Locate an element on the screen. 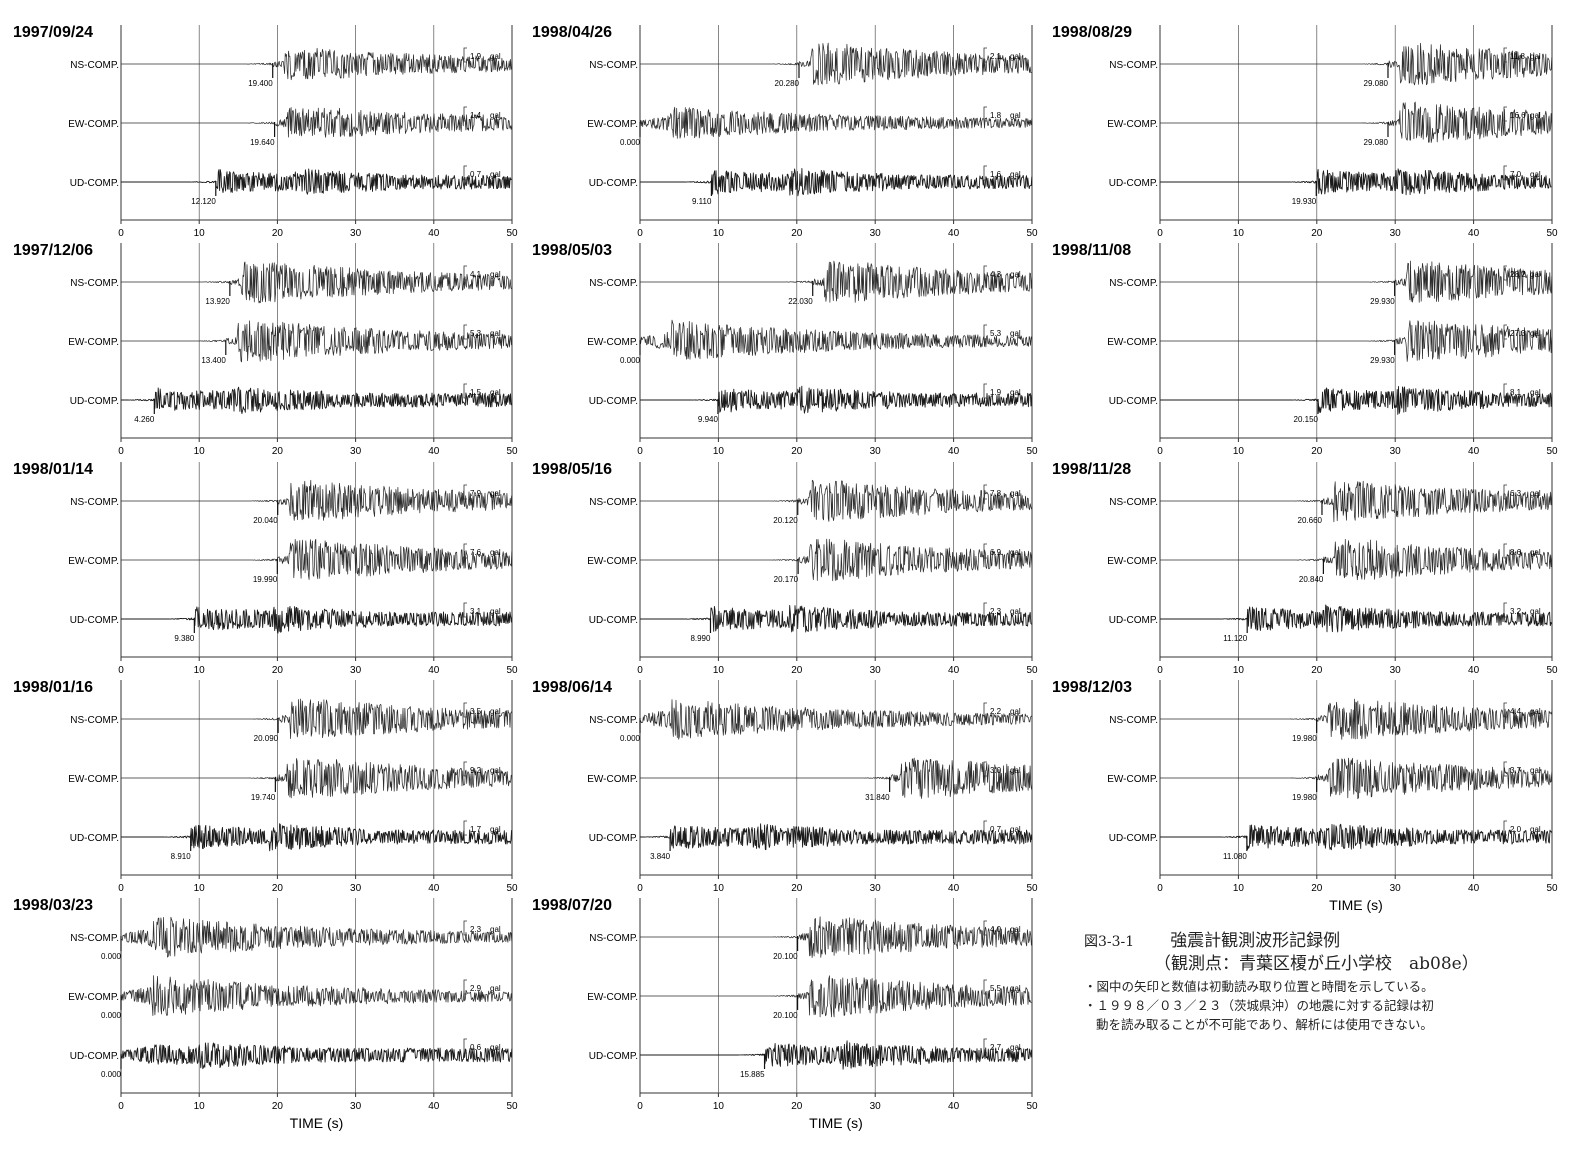  ud-scale-value: 2.3 is located at coordinates (996, 611).